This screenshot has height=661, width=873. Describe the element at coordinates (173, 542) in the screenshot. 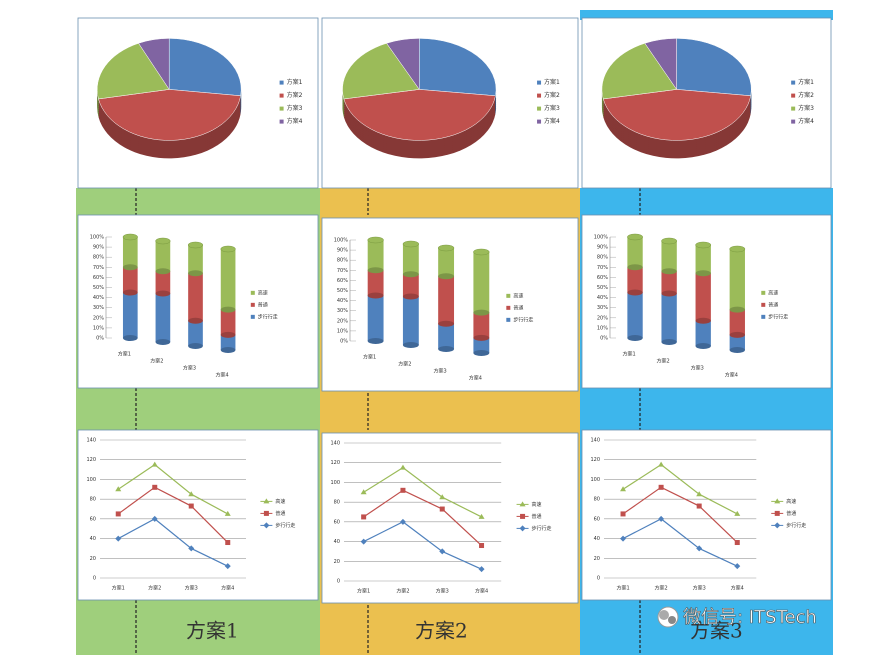

I see `series-line` at that location.